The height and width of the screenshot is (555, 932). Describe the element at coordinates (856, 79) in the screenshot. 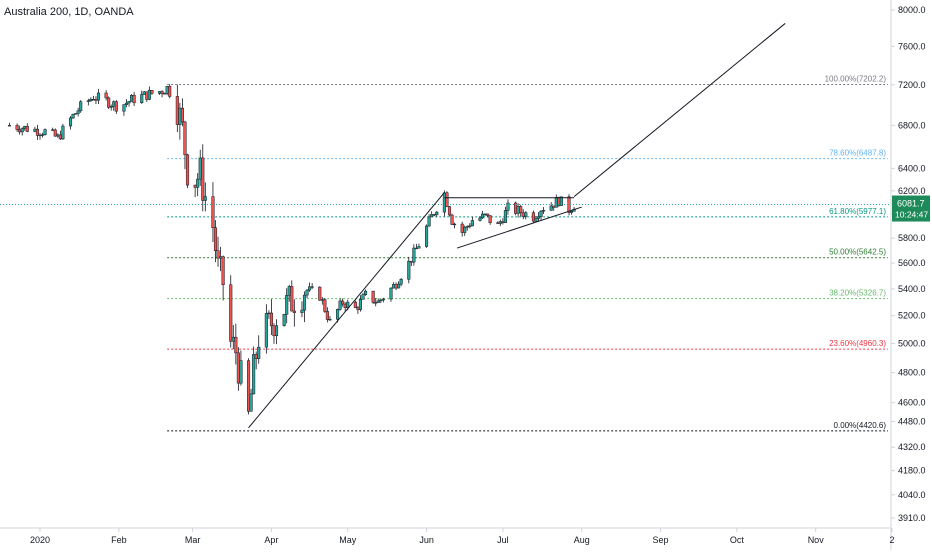

I see `fib-level-label: 100.00%(7202.2)` at that location.